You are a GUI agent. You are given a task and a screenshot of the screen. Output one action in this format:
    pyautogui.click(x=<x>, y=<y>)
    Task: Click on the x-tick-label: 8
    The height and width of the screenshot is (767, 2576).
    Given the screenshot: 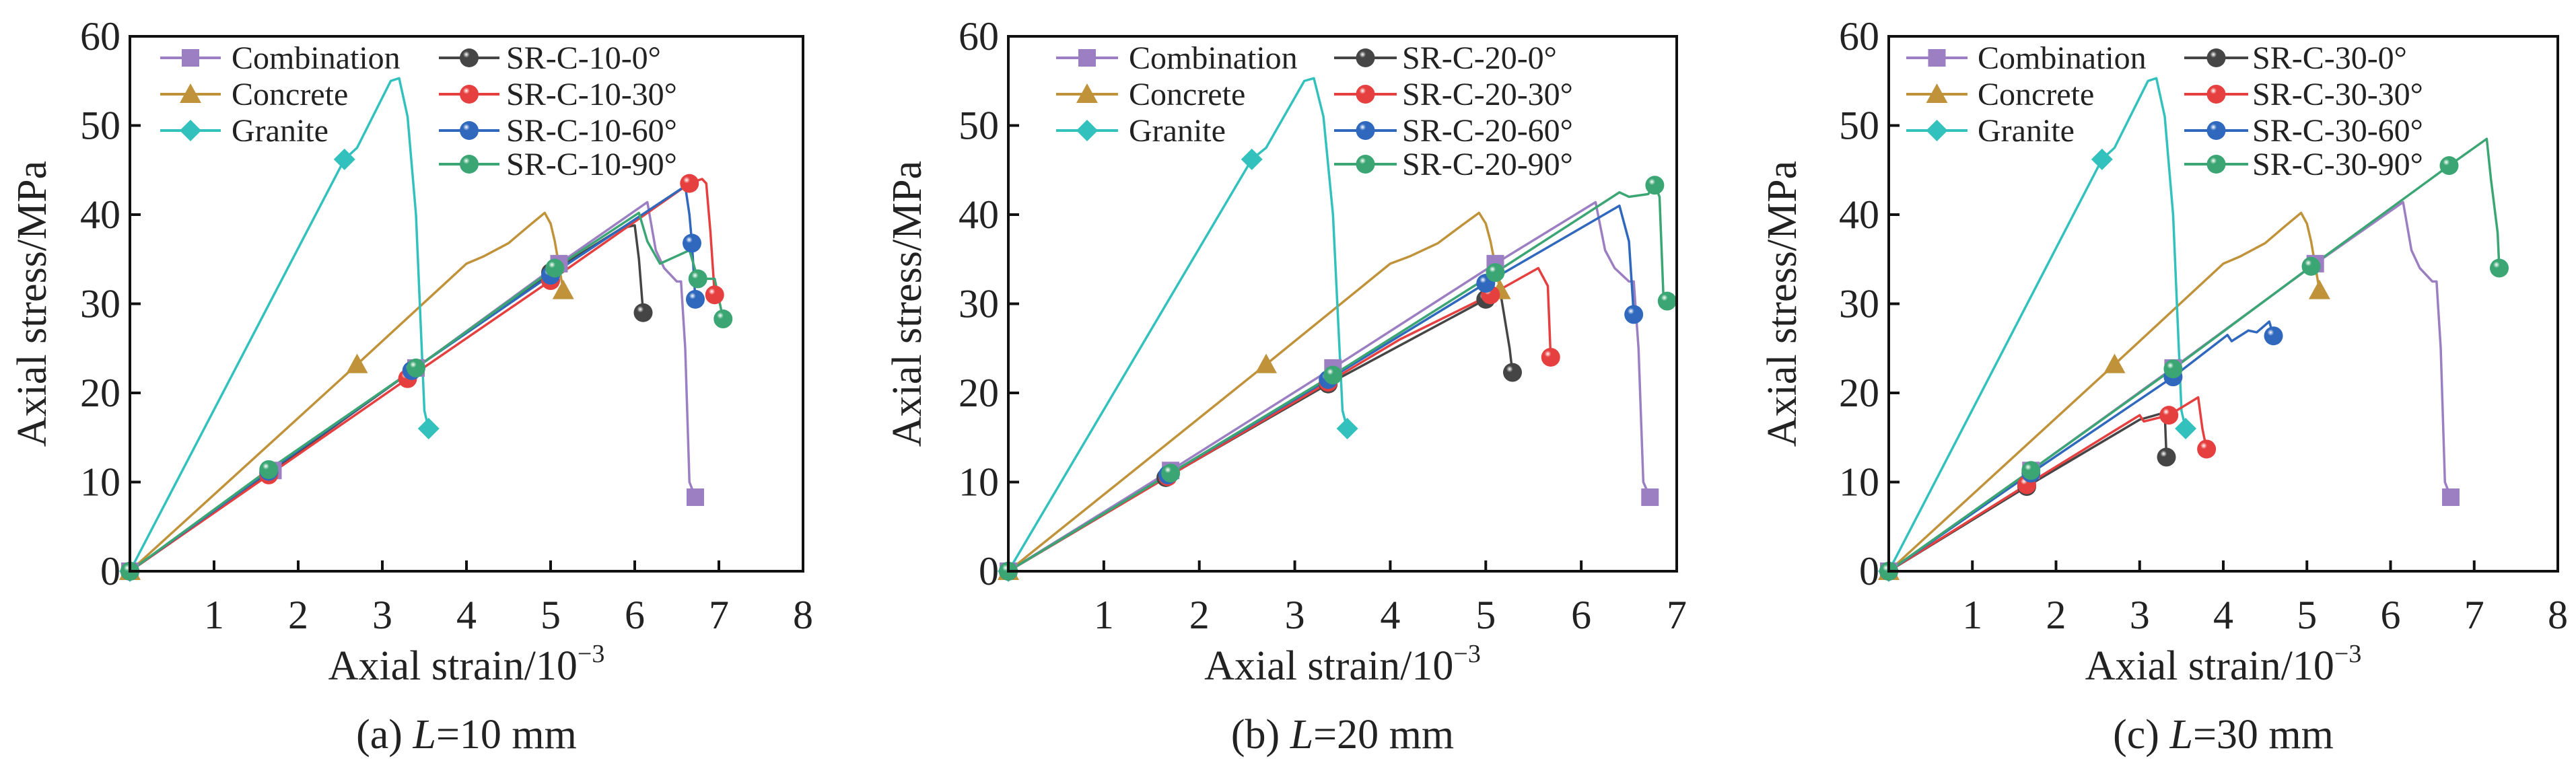 What is the action you would take?
    pyautogui.click(x=2558, y=615)
    